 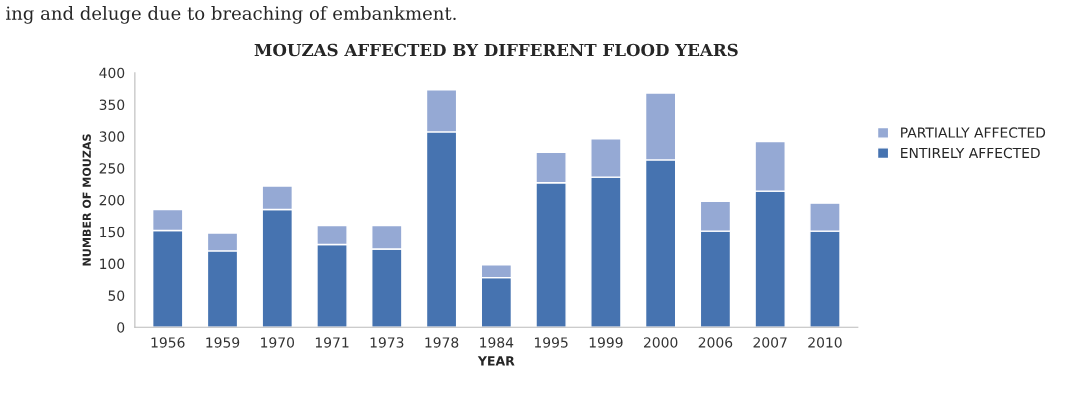 I want to click on x-tick-label: 2007, so click(x=770, y=342).